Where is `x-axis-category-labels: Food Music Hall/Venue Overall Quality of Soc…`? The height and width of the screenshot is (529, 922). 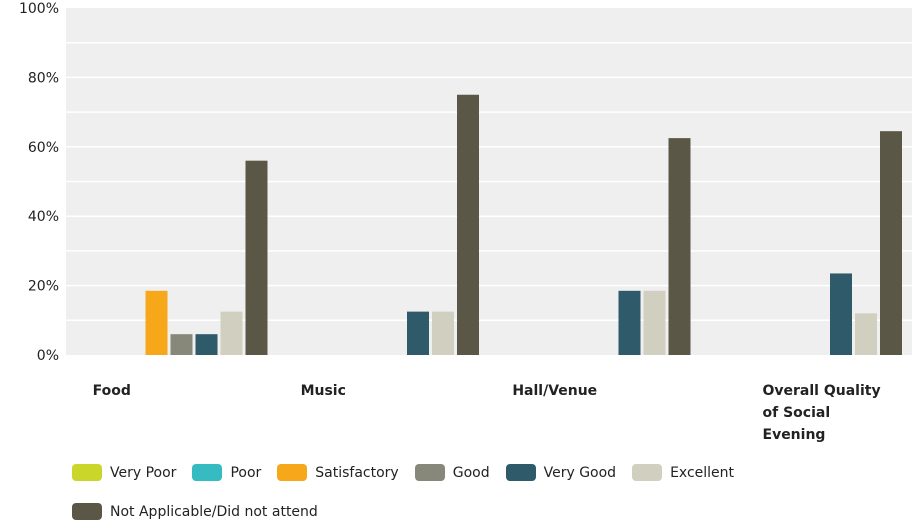
x-axis-category-labels: Food Music Hall/Venue Overall Quality of Soc… is located at coordinates (487, 413).